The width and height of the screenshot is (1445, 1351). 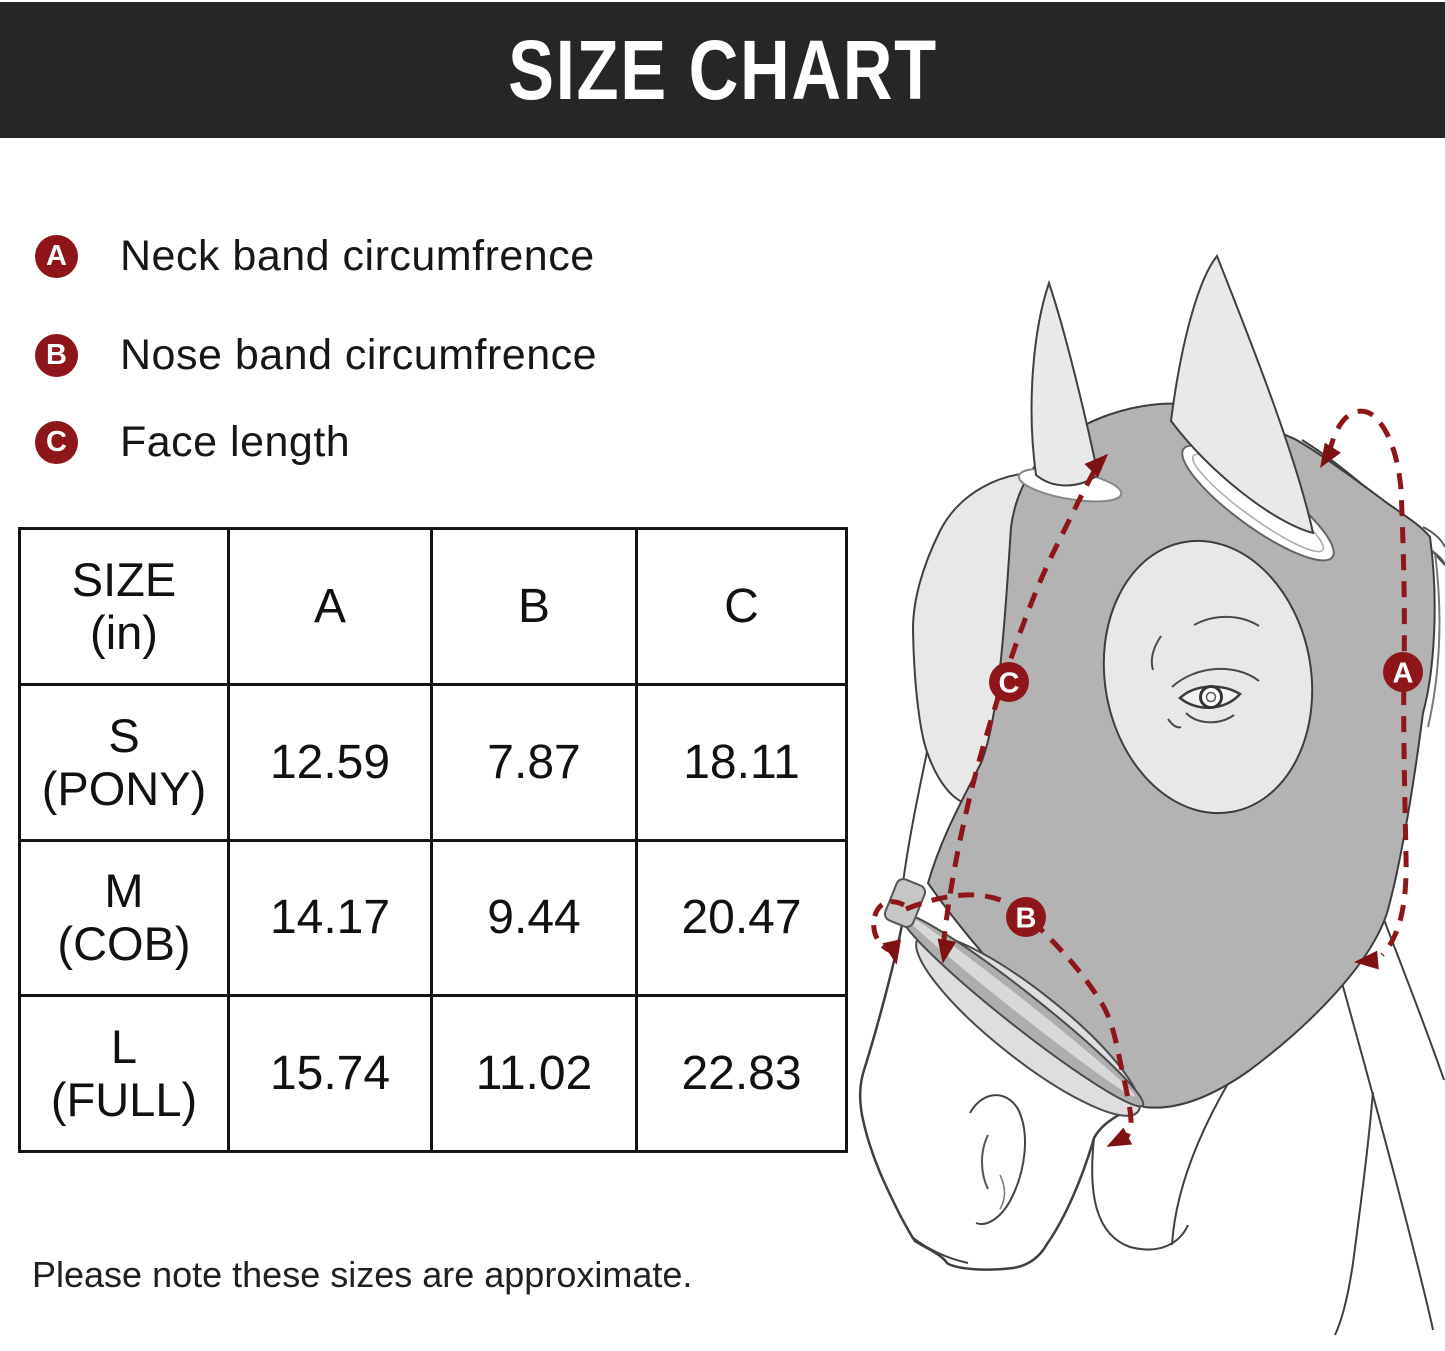 I want to click on diagram-badge-a-letter: A, so click(x=1403, y=674).